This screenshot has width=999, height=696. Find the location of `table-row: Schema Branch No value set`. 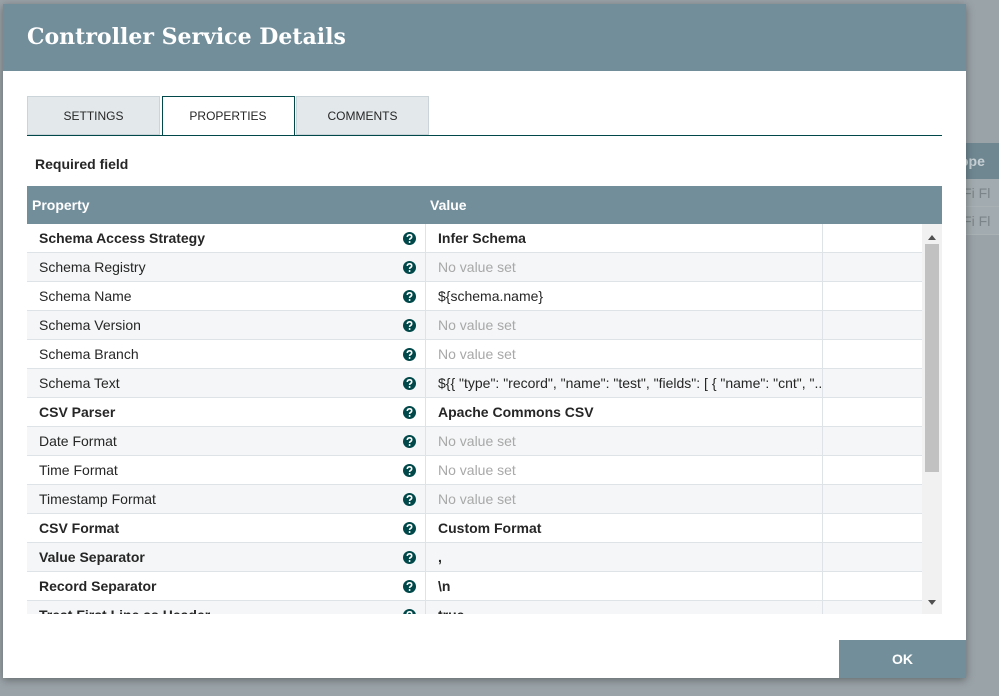

table-row: Schema Branch No value set is located at coordinates (474, 354).